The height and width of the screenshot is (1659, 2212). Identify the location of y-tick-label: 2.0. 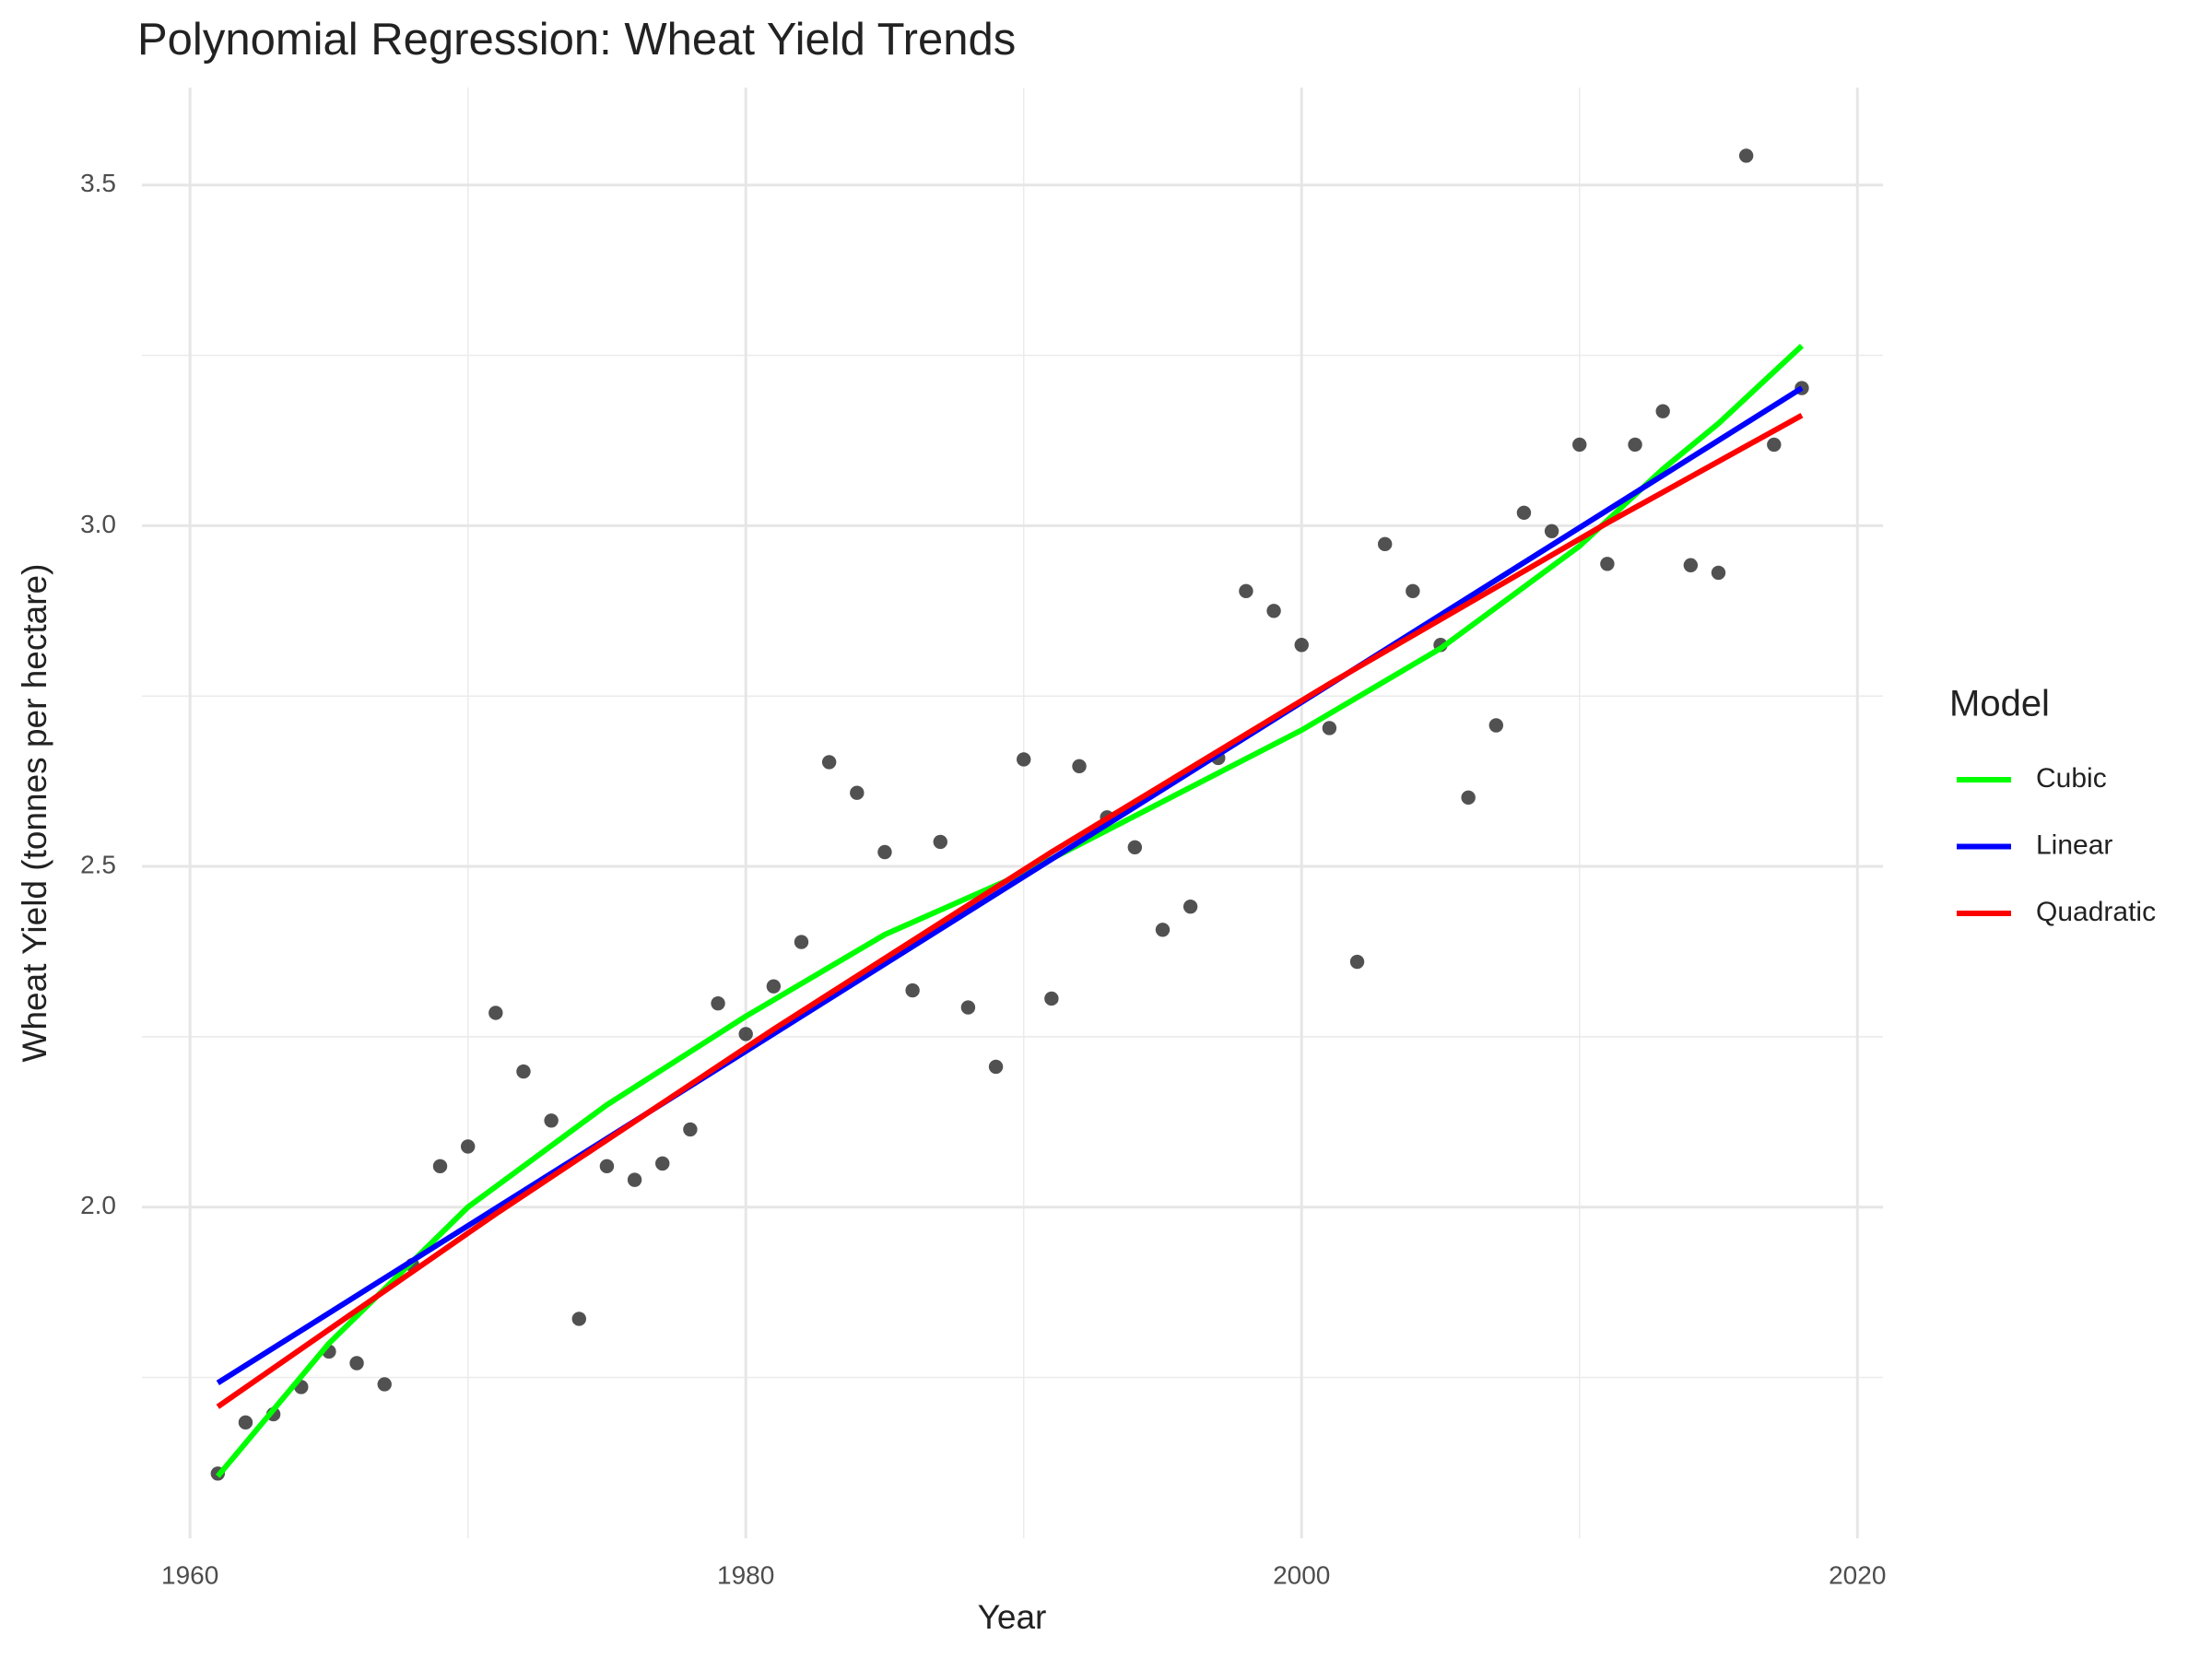
(98, 1205).